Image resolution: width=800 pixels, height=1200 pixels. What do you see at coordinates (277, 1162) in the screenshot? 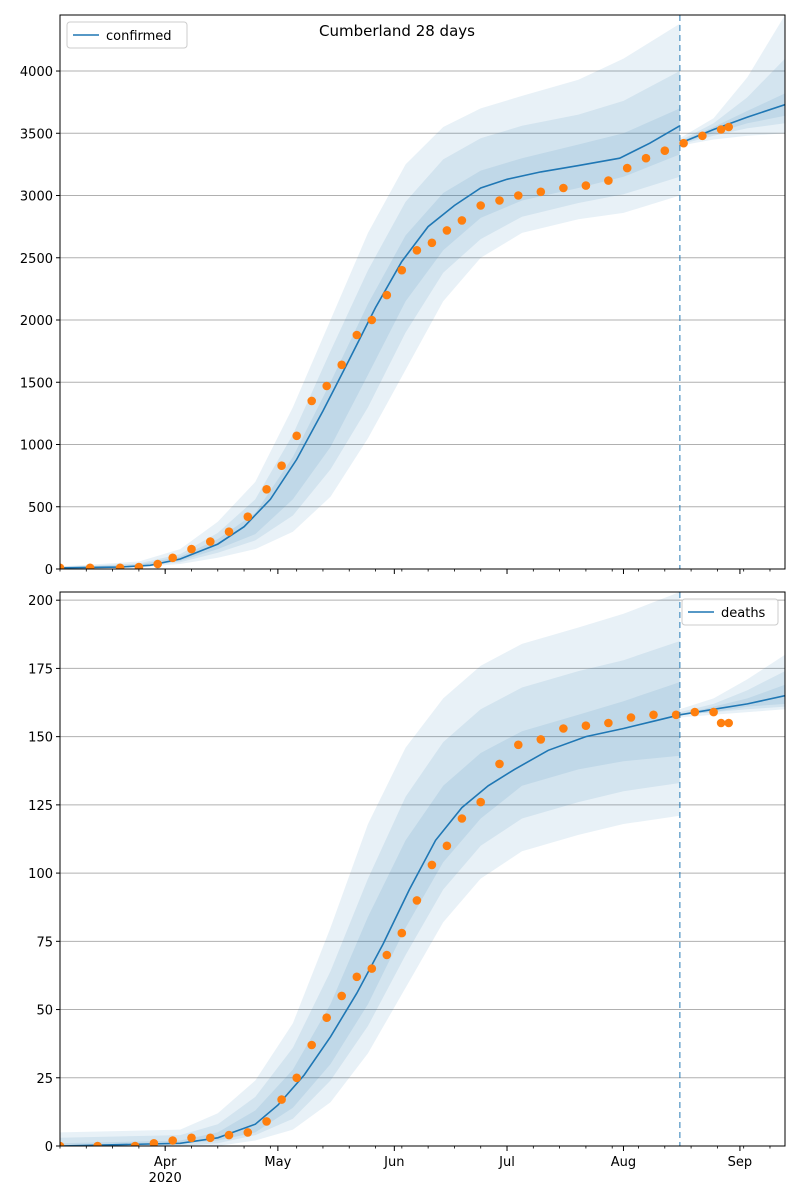
I see `x-tick-label: May` at bounding box center [277, 1162].